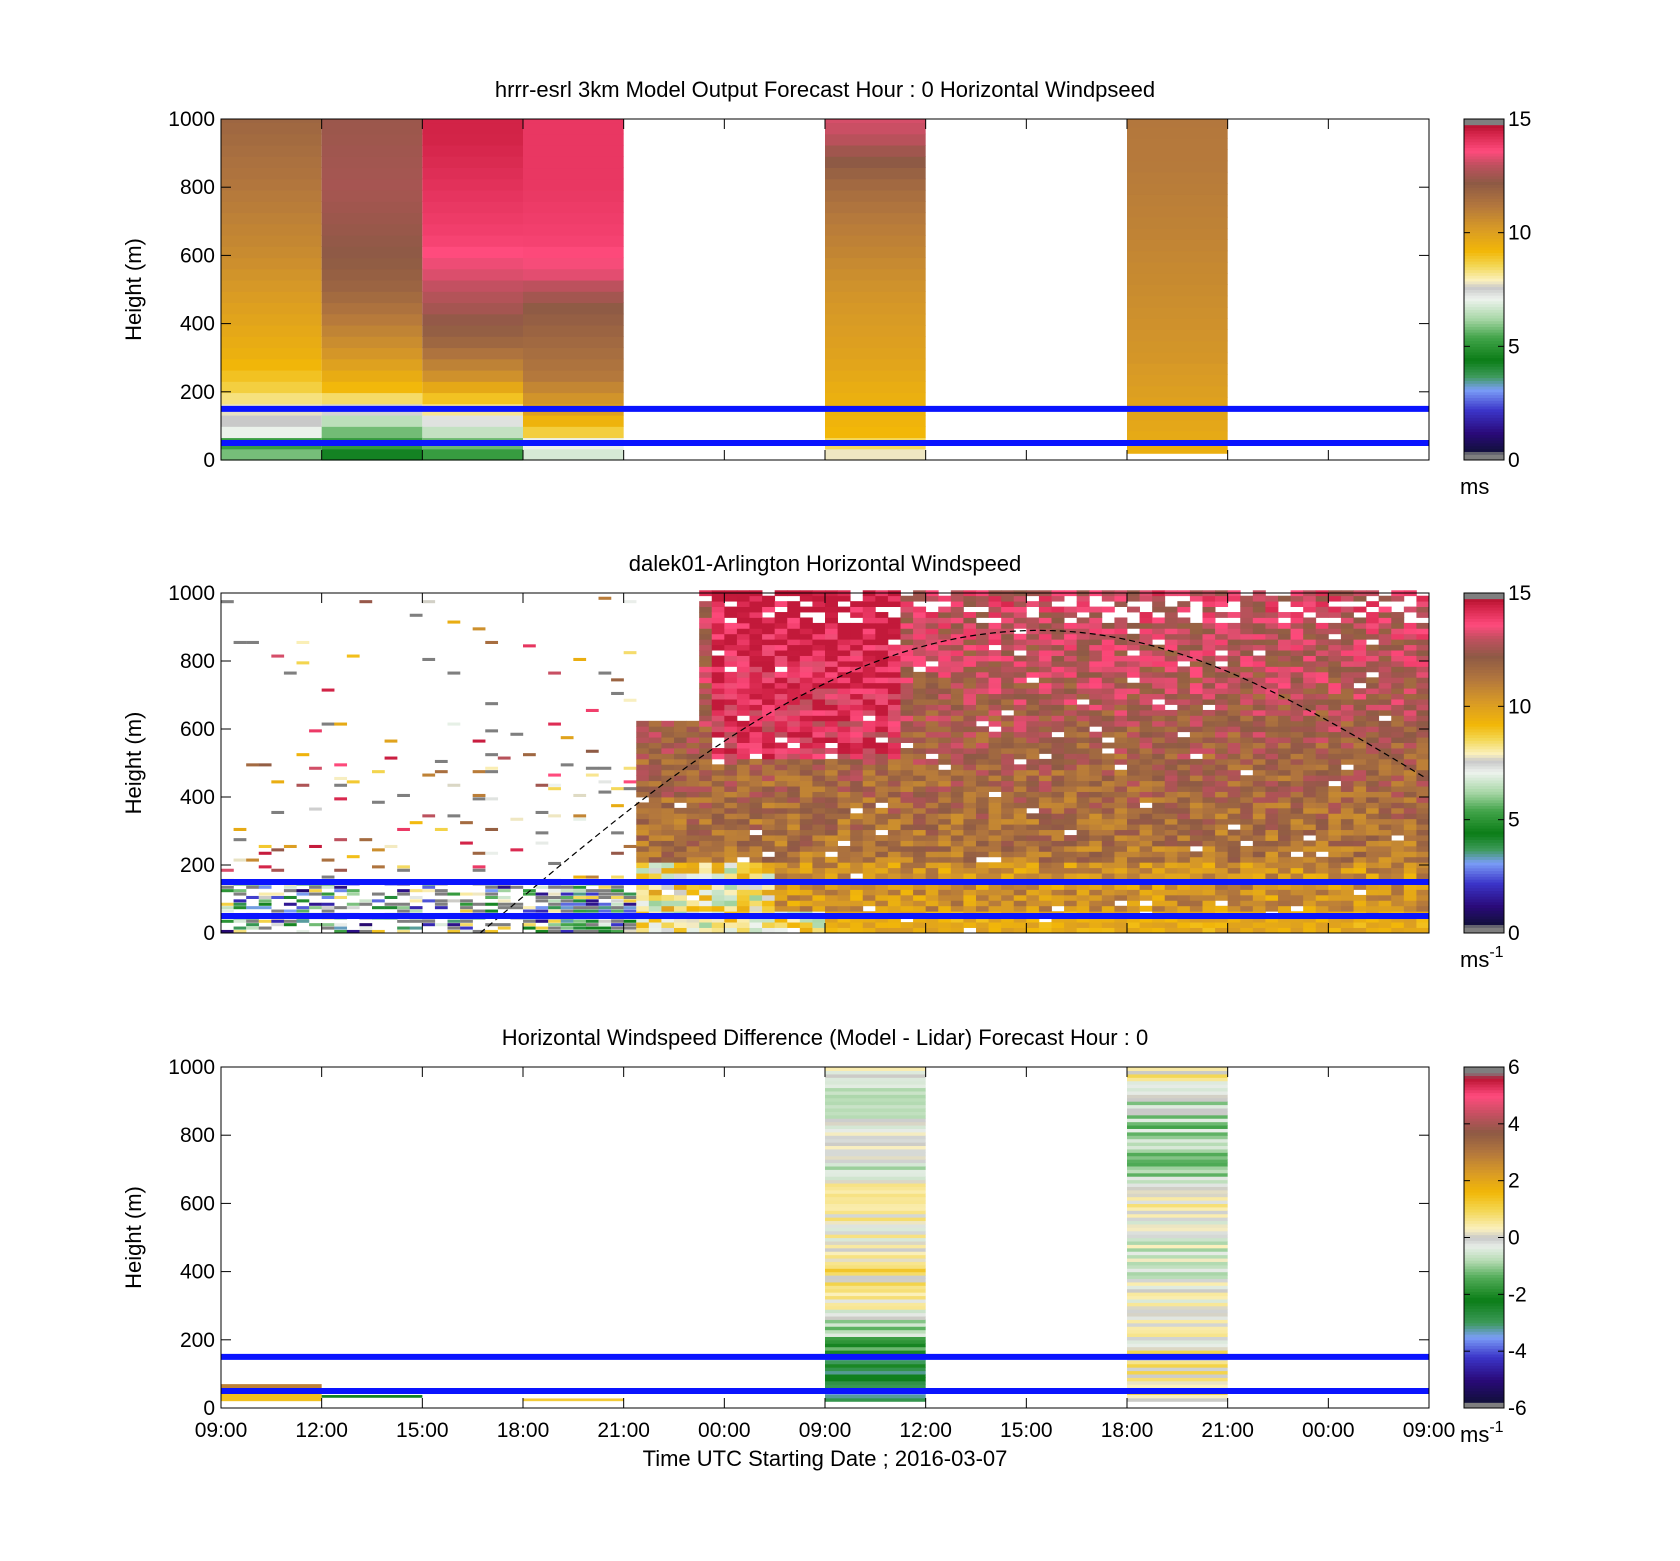 This screenshot has width=1680, height=1561. Describe the element at coordinates (825, 1430) in the screenshot. I see `x-tick-label: 09:00` at that location.